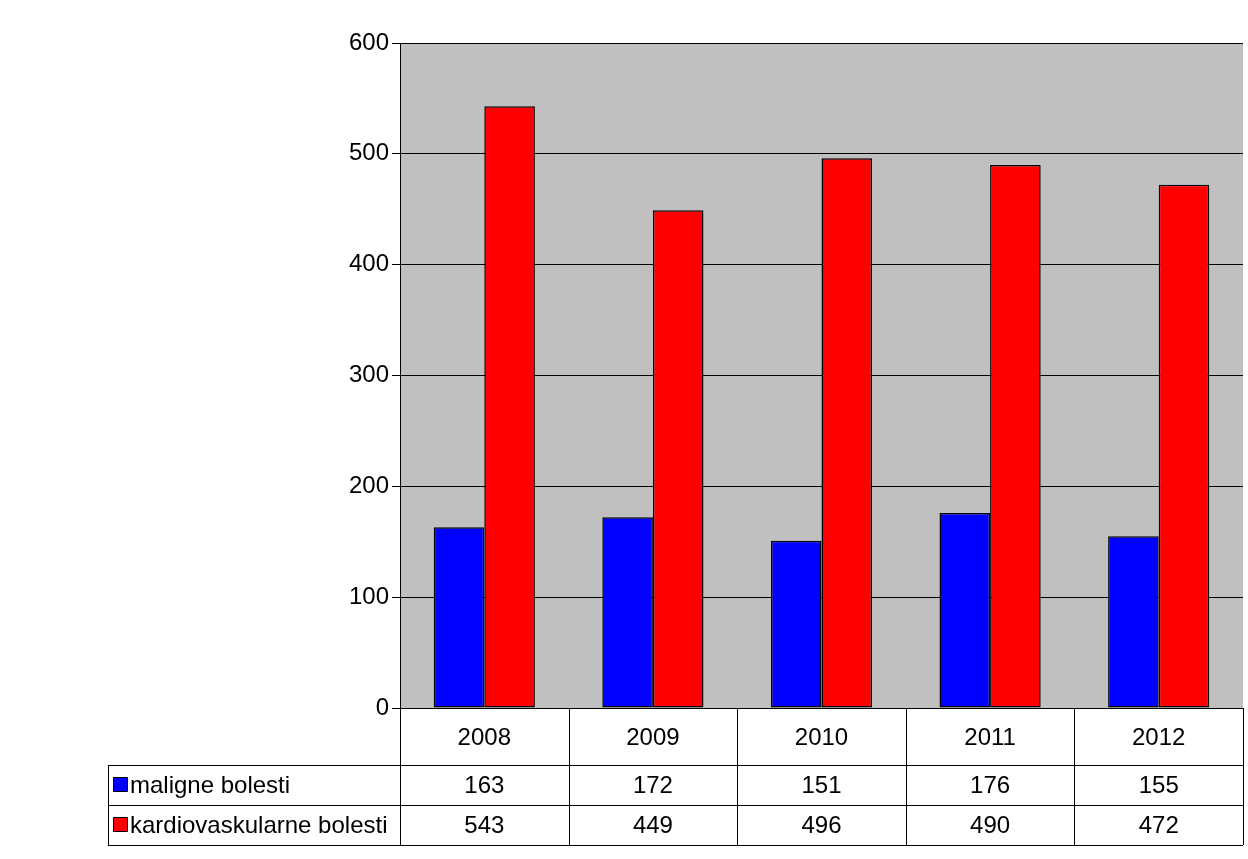 The image size is (1248, 859). I want to click on legend-label: kardiovaskularne bolesti, so click(259, 824).